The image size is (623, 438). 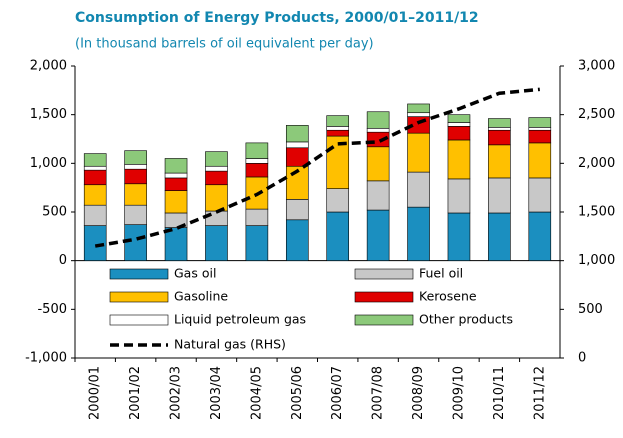 What do you see at coordinates (176, 393) in the screenshot?
I see `x-tick-label: 2002/03` at bounding box center [176, 393].